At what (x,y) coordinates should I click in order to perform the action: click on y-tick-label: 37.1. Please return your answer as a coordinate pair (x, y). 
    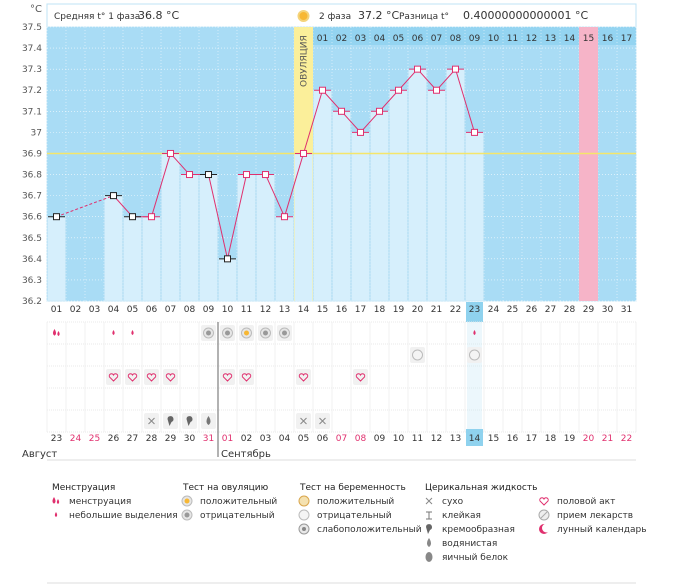
    Looking at the image, I should click on (32, 112).